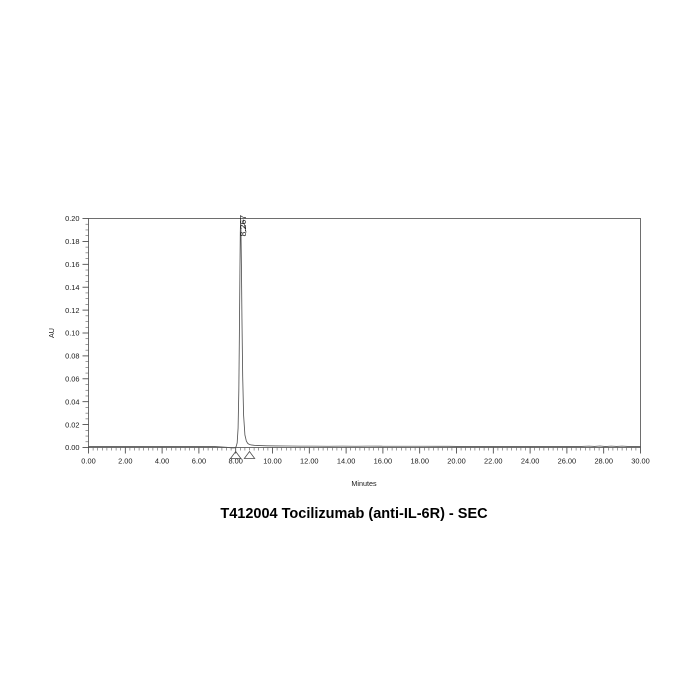 The height and width of the screenshot is (700, 700). I want to click on peak-end-marker, so click(249, 454).